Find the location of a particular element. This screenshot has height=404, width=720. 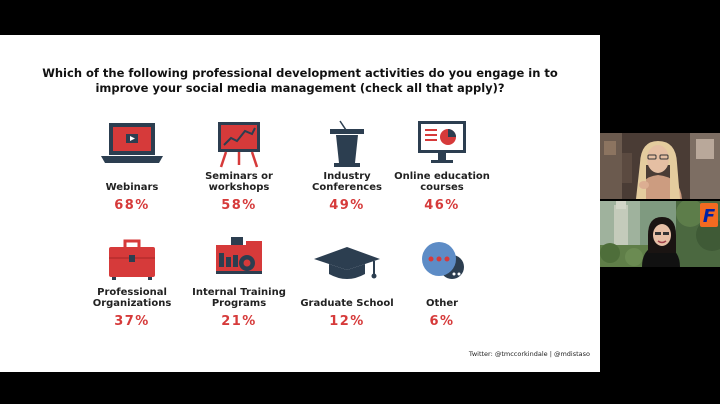

item-professional-orgs: Professional Organizations 37% is located at coordinates (132, 282).